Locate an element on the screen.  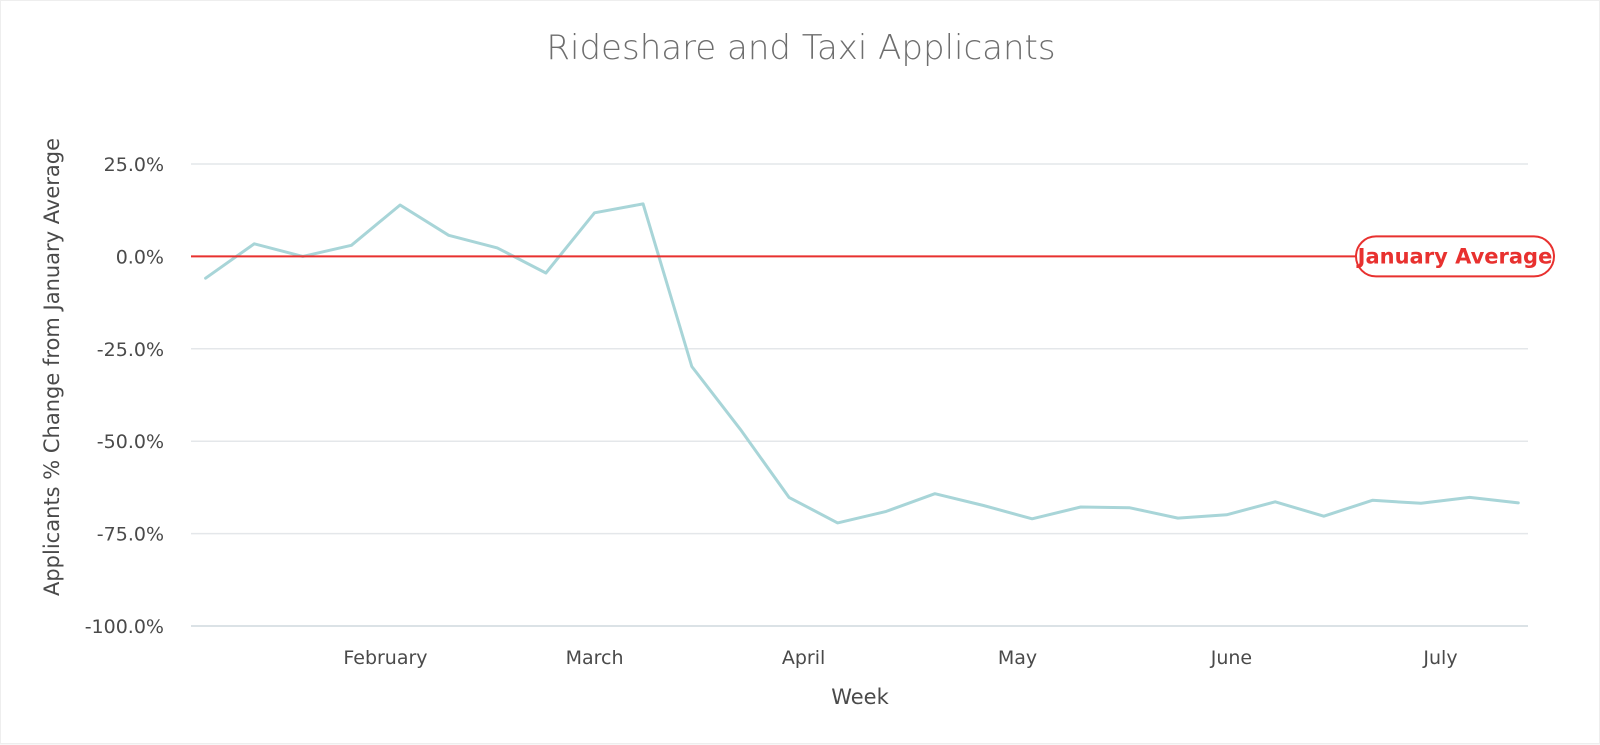
reference-label: January Average is located at coordinates (1454, 256).